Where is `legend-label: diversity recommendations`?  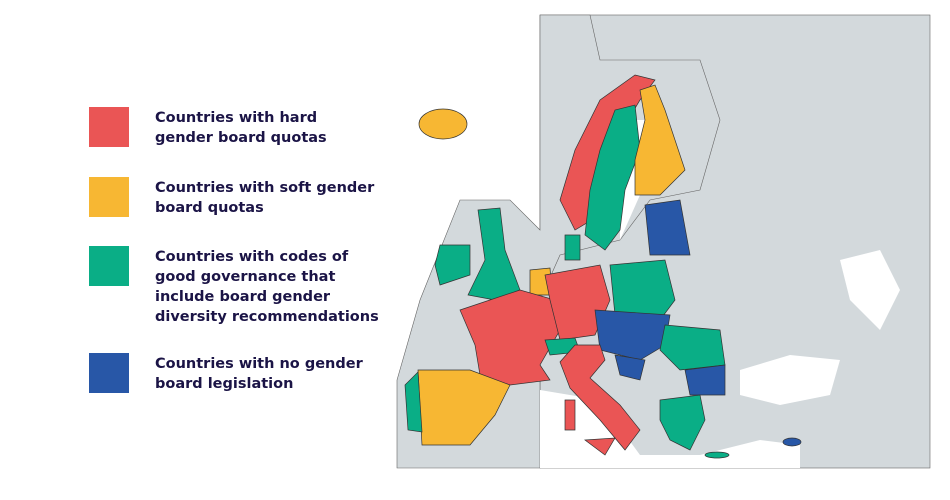
legend-label: diversity recommendations is located at coordinates (267, 317).